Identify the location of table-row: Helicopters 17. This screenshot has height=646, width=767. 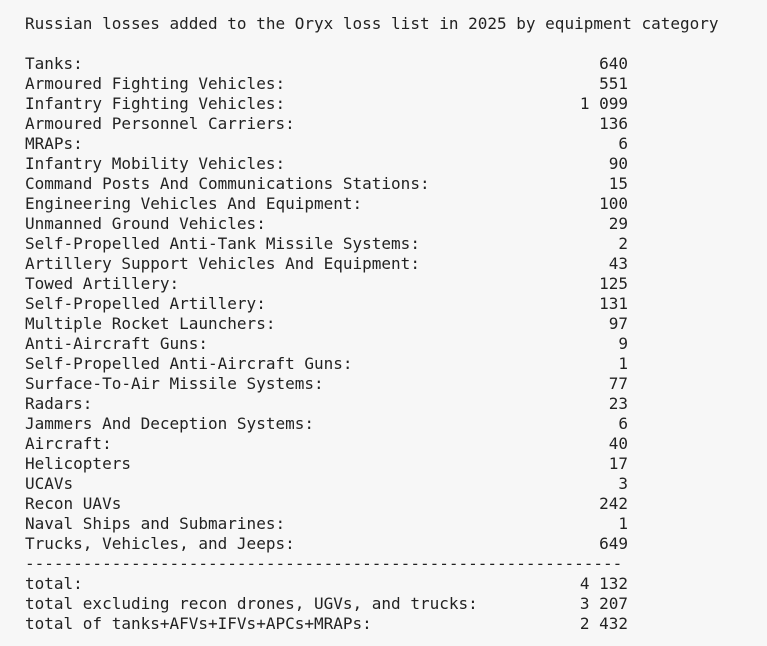
(326, 464).